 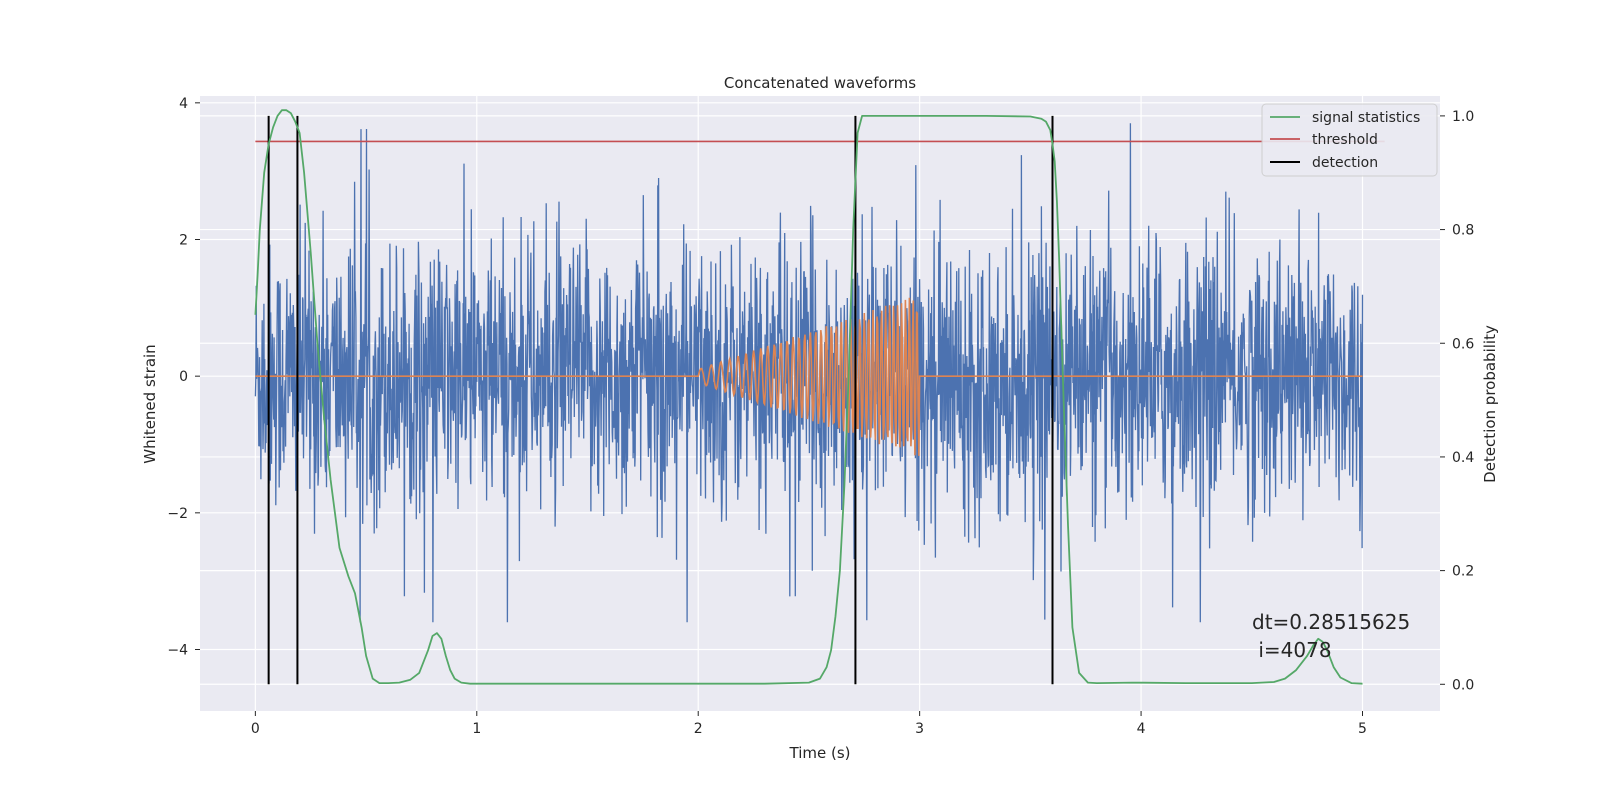 I want to click on y-right-tick-label: 0.4, so click(x=1463, y=458).